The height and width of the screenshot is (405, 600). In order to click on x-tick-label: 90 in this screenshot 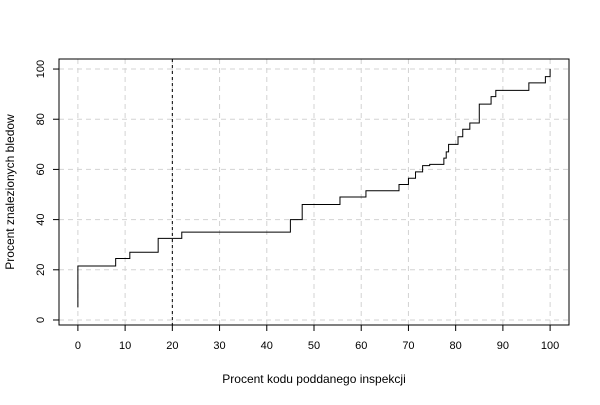, I will do `click(503, 346)`.